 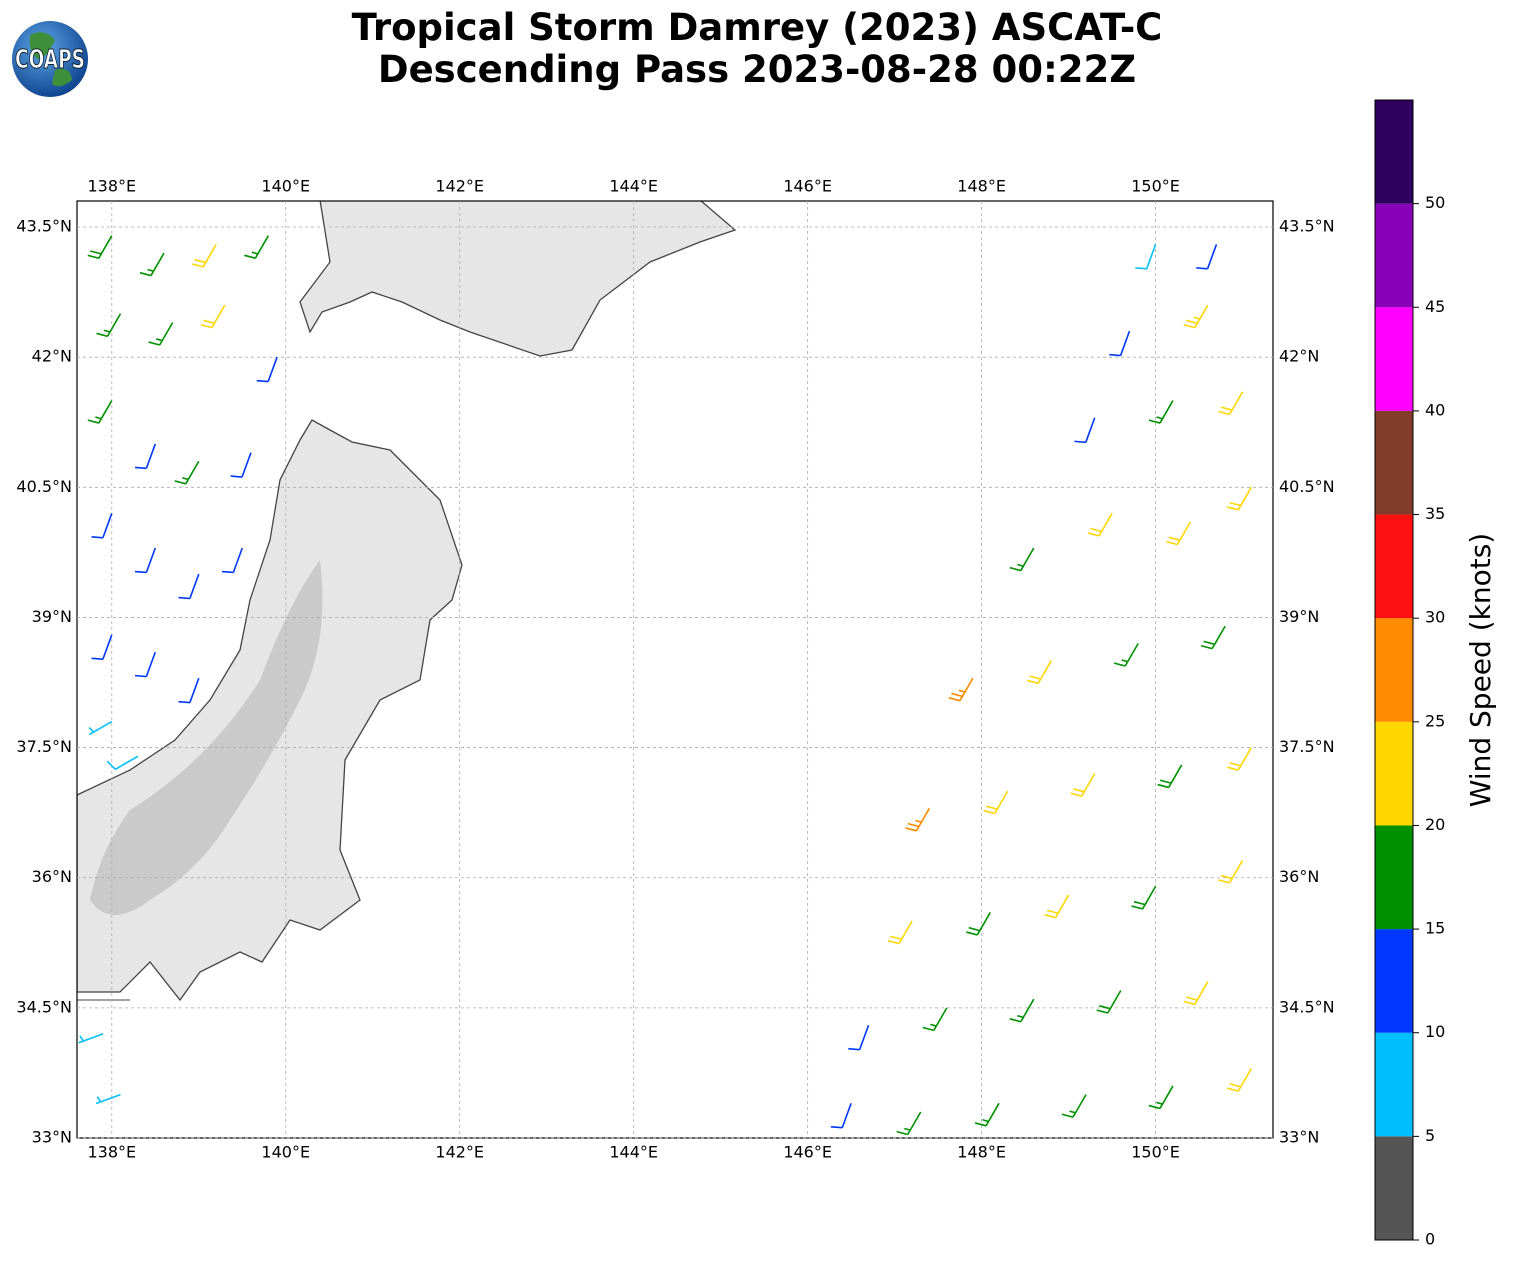 I want to click on colorbar-tick-label: 15, so click(x=1435, y=928).